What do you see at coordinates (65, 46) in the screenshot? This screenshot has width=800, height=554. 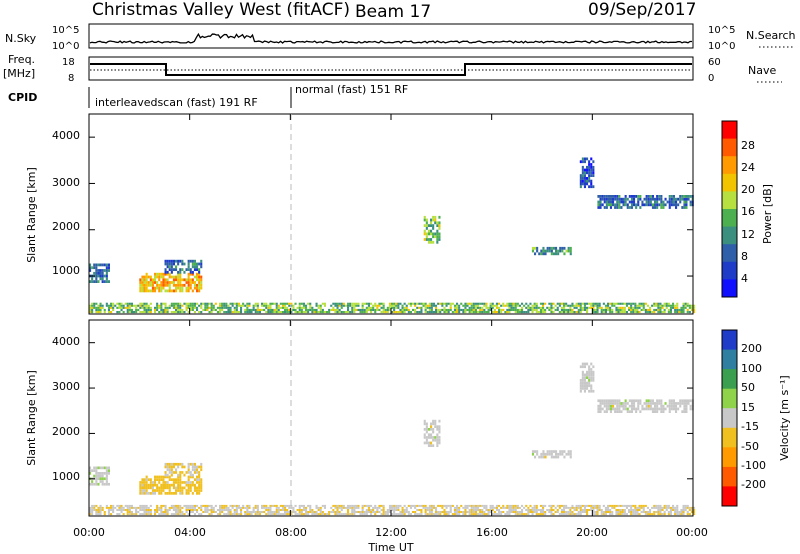 I see `nsky-tick-bottom: 10^0` at bounding box center [65, 46].